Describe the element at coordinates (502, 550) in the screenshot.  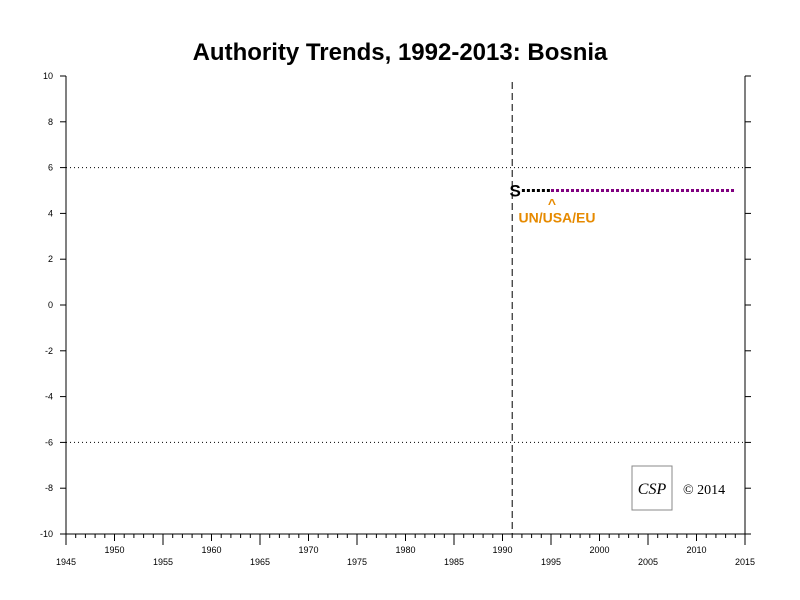
I see `x-tick-label: 1990` at that location.